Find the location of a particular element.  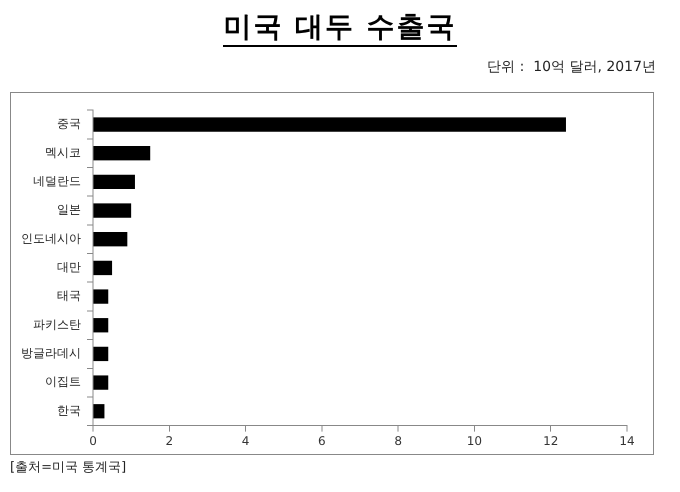

x-tick-label: 10 is located at coordinates (474, 441).